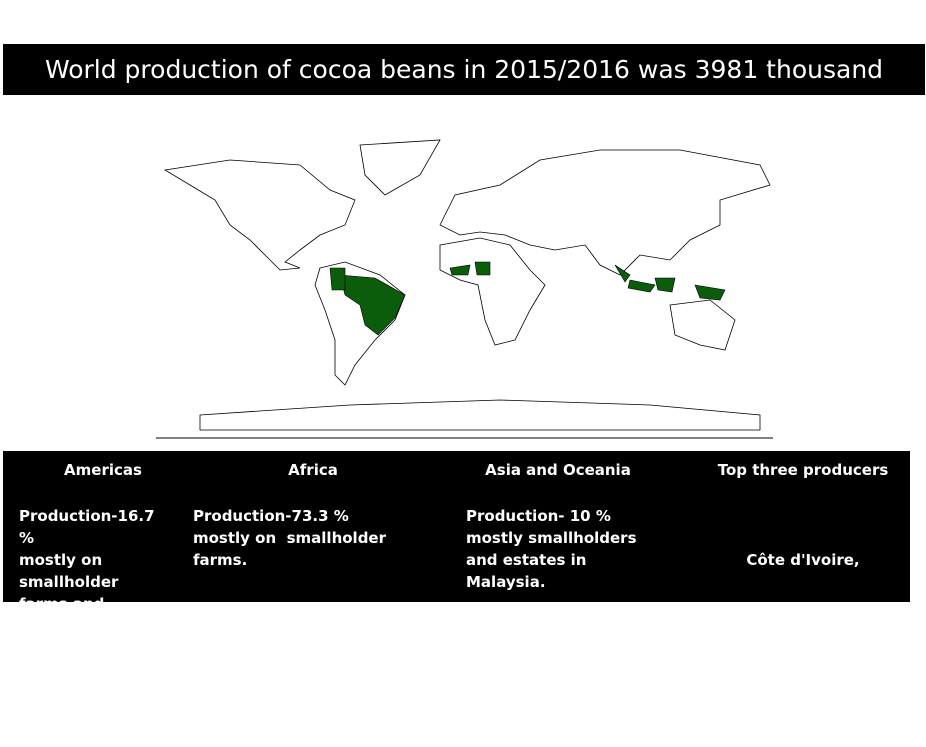  Describe the element at coordinates (313, 470) in the screenshot. I see `region-heading: Africa` at that location.